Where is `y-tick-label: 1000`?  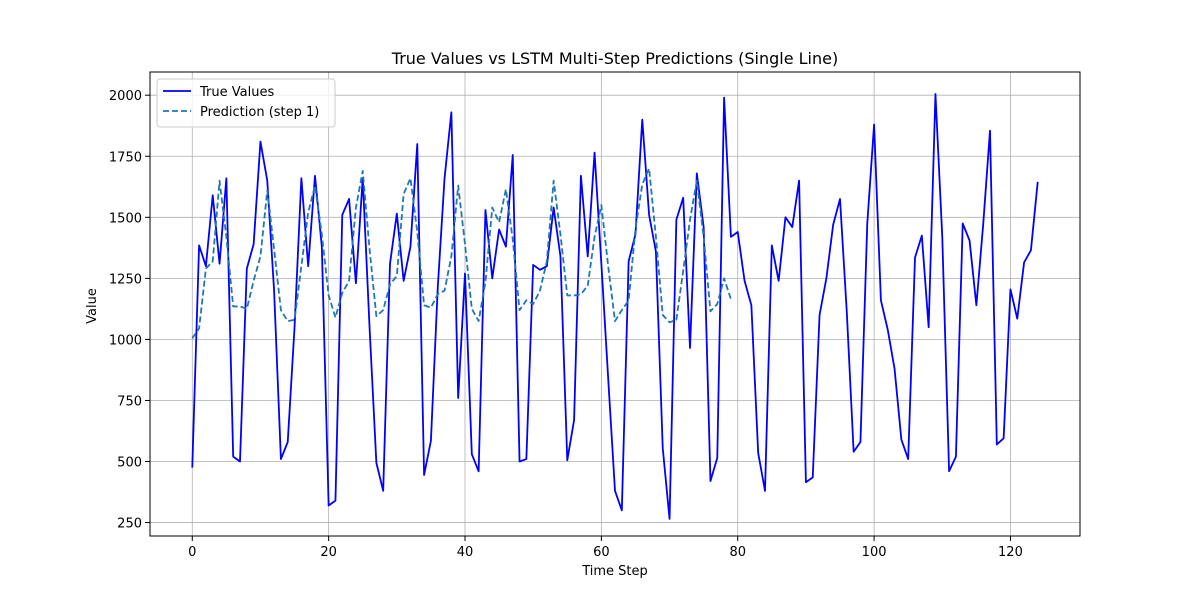
y-tick-label: 1000 is located at coordinates (125, 340).